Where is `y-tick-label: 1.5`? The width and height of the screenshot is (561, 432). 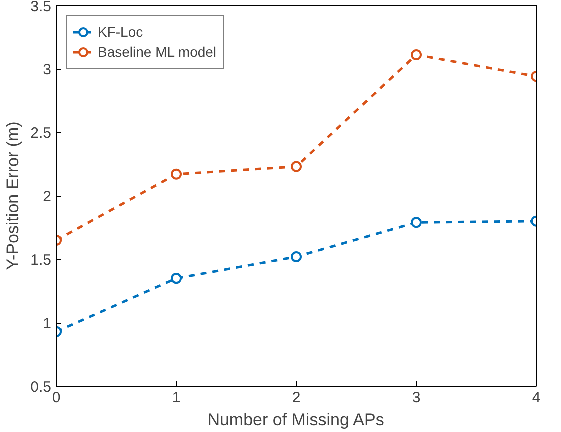 y-tick-label: 1.5 is located at coordinates (41, 260).